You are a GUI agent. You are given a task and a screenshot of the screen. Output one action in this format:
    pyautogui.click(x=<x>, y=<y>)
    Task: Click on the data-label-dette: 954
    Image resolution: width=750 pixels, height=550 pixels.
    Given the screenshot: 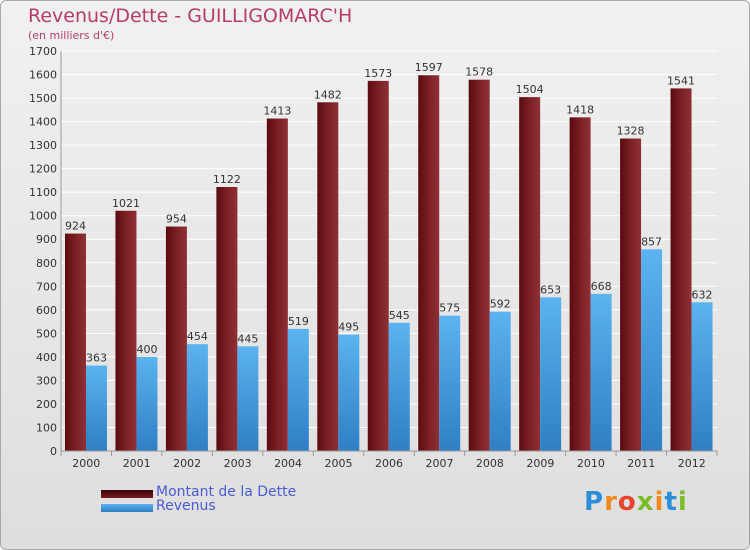 What is the action you would take?
    pyautogui.click(x=176, y=219)
    